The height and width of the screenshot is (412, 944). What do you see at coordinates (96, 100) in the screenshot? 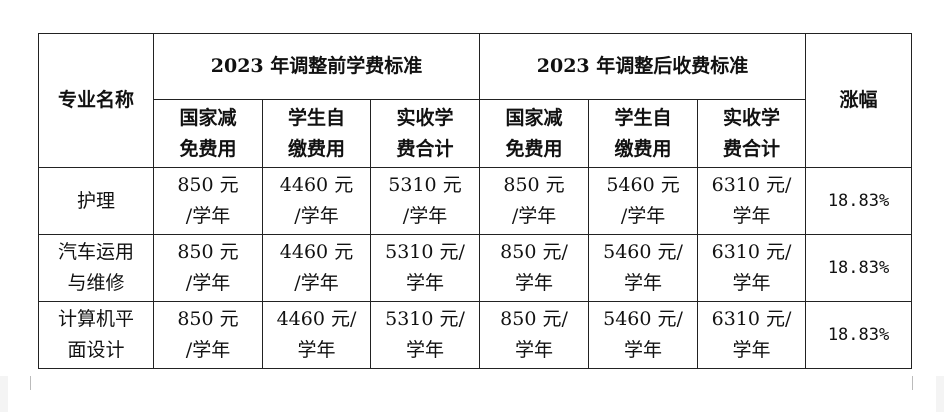
I see `major-name-header: 专业名称` at bounding box center [96, 100].